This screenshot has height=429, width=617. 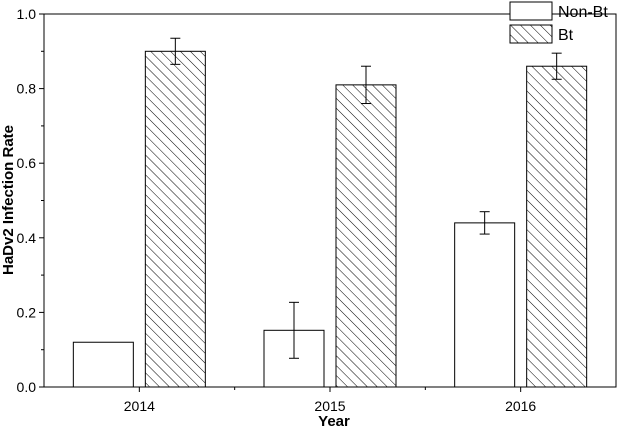 I want to click on legend-label-non-bt: Non-Bt, so click(x=583, y=12).